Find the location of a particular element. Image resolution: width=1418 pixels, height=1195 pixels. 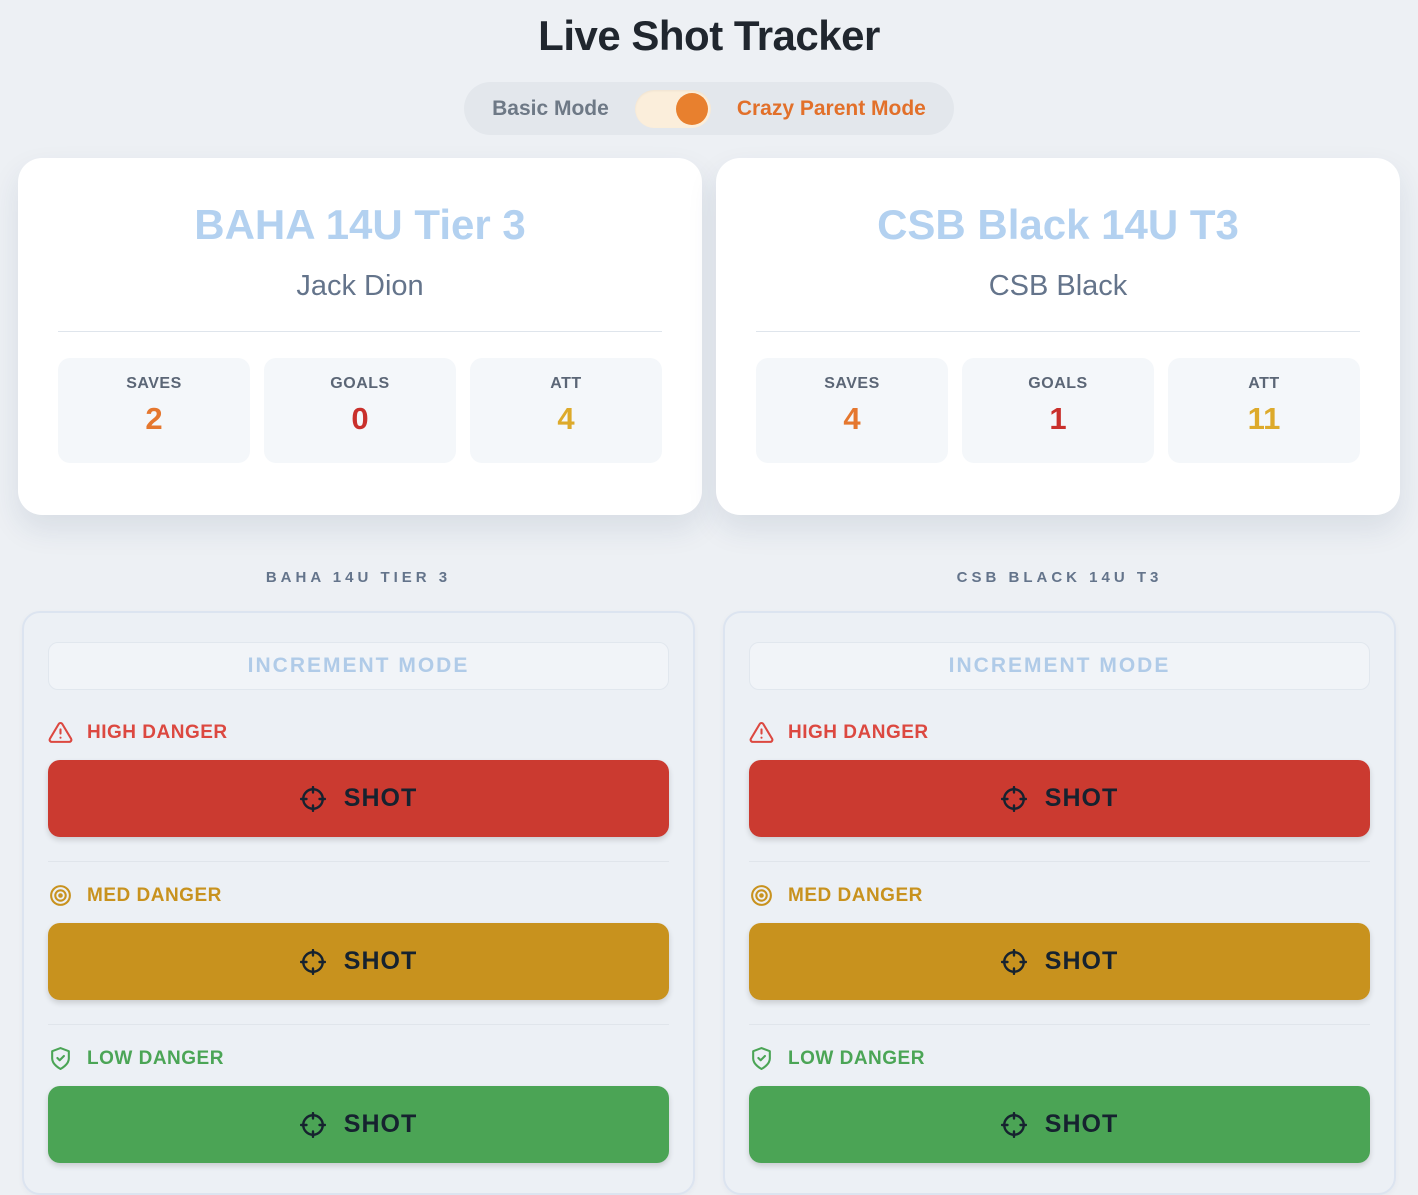

mode-toggle-group: Basic Mode Crazy Parent Mode is located at coordinates (709, 108).